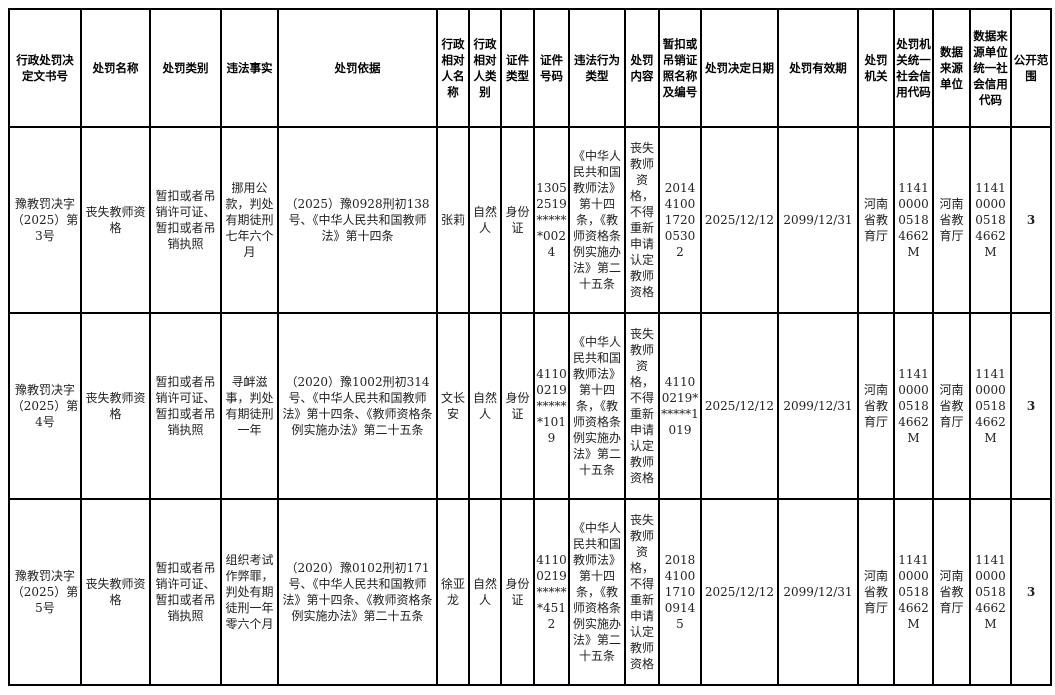 Image resolution: width=1055 pixels, height=695 pixels. What do you see at coordinates (642, 68) in the screenshot?
I see `column-header: 处罚内容` at bounding box center [642, 68].